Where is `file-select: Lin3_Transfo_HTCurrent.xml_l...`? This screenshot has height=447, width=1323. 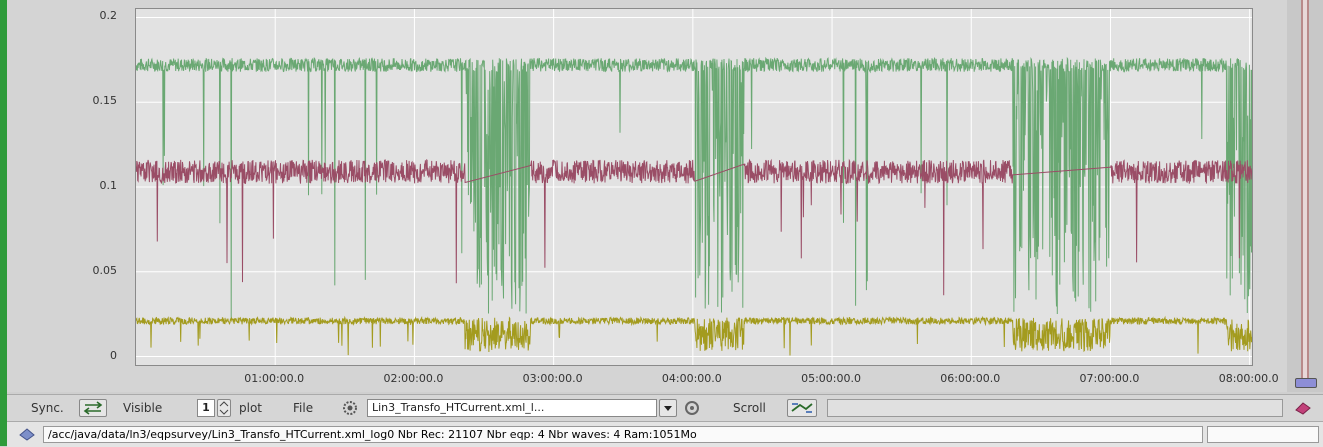 file-select: Lin3_Transfo_HTCurrent.xml_l... is located at coordinates (512, 408).